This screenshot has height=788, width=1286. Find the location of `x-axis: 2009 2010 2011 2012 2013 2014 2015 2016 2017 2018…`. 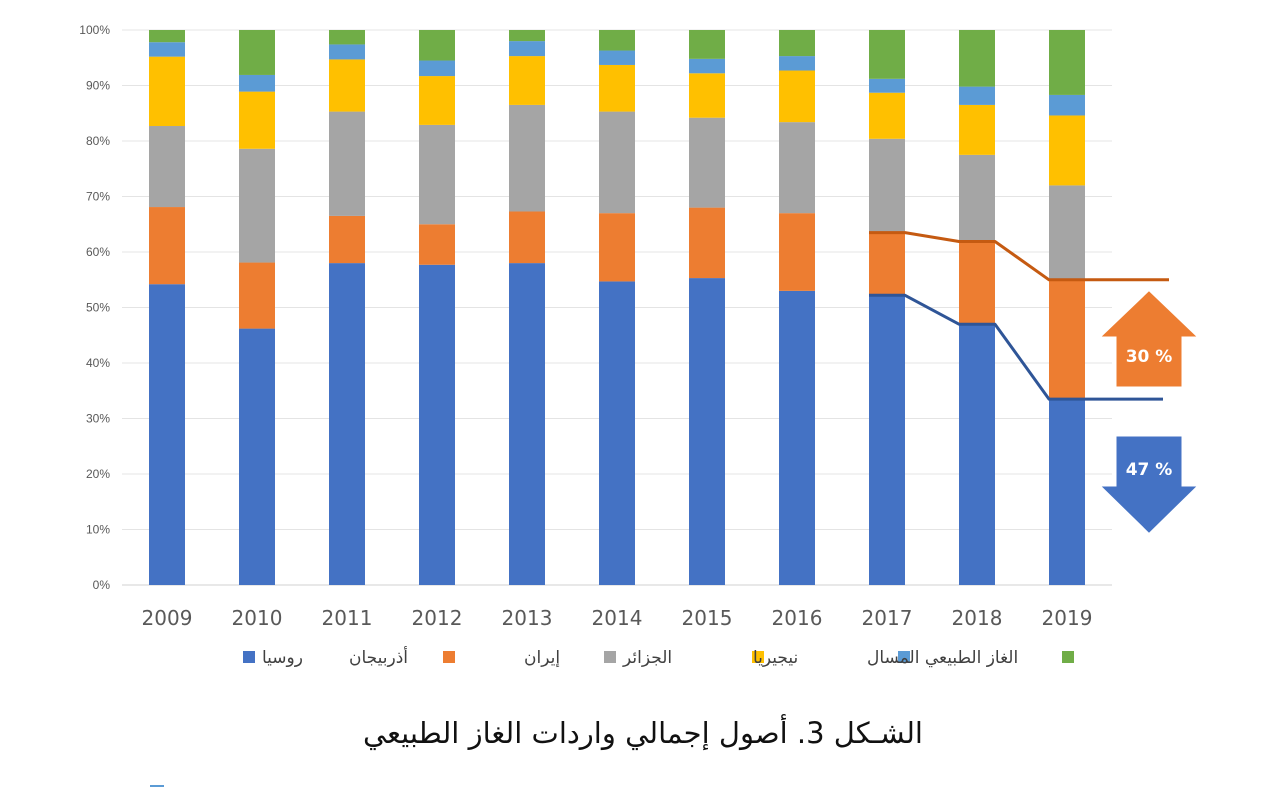

x-axis: 2009 2010 2011 2012 2013 2014 2015 2016 2017 2018… is located at coordinates (617, 618).